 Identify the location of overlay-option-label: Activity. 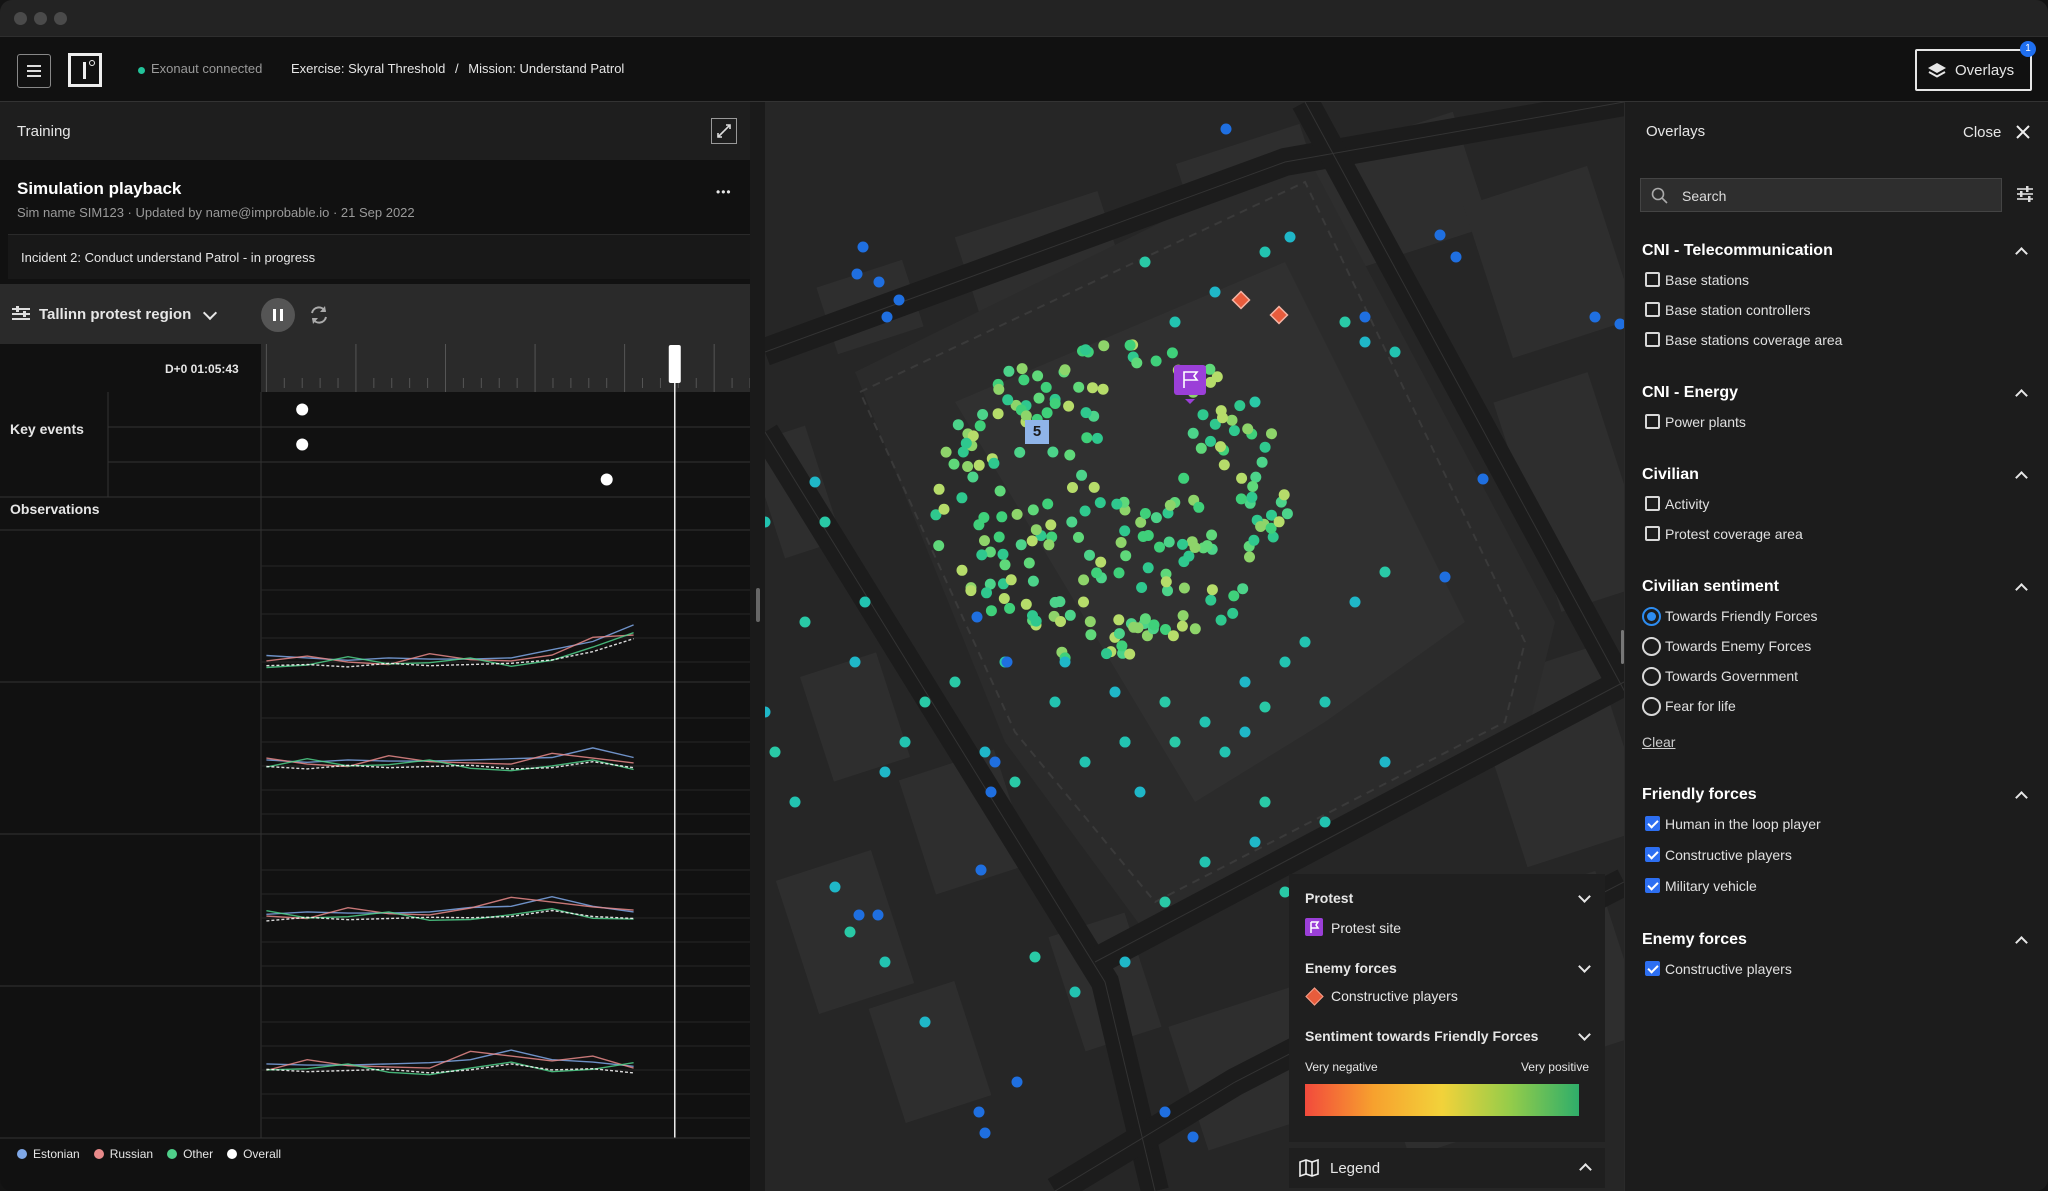
(1687, 504).